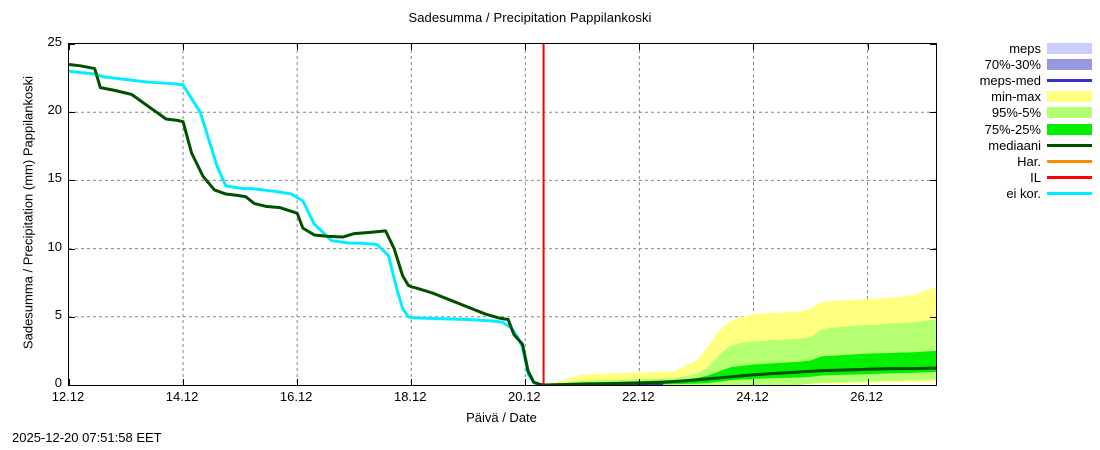 The image size is (1100, 450). I want to click on legend-item-label: ei kor., so click(1023, 194).